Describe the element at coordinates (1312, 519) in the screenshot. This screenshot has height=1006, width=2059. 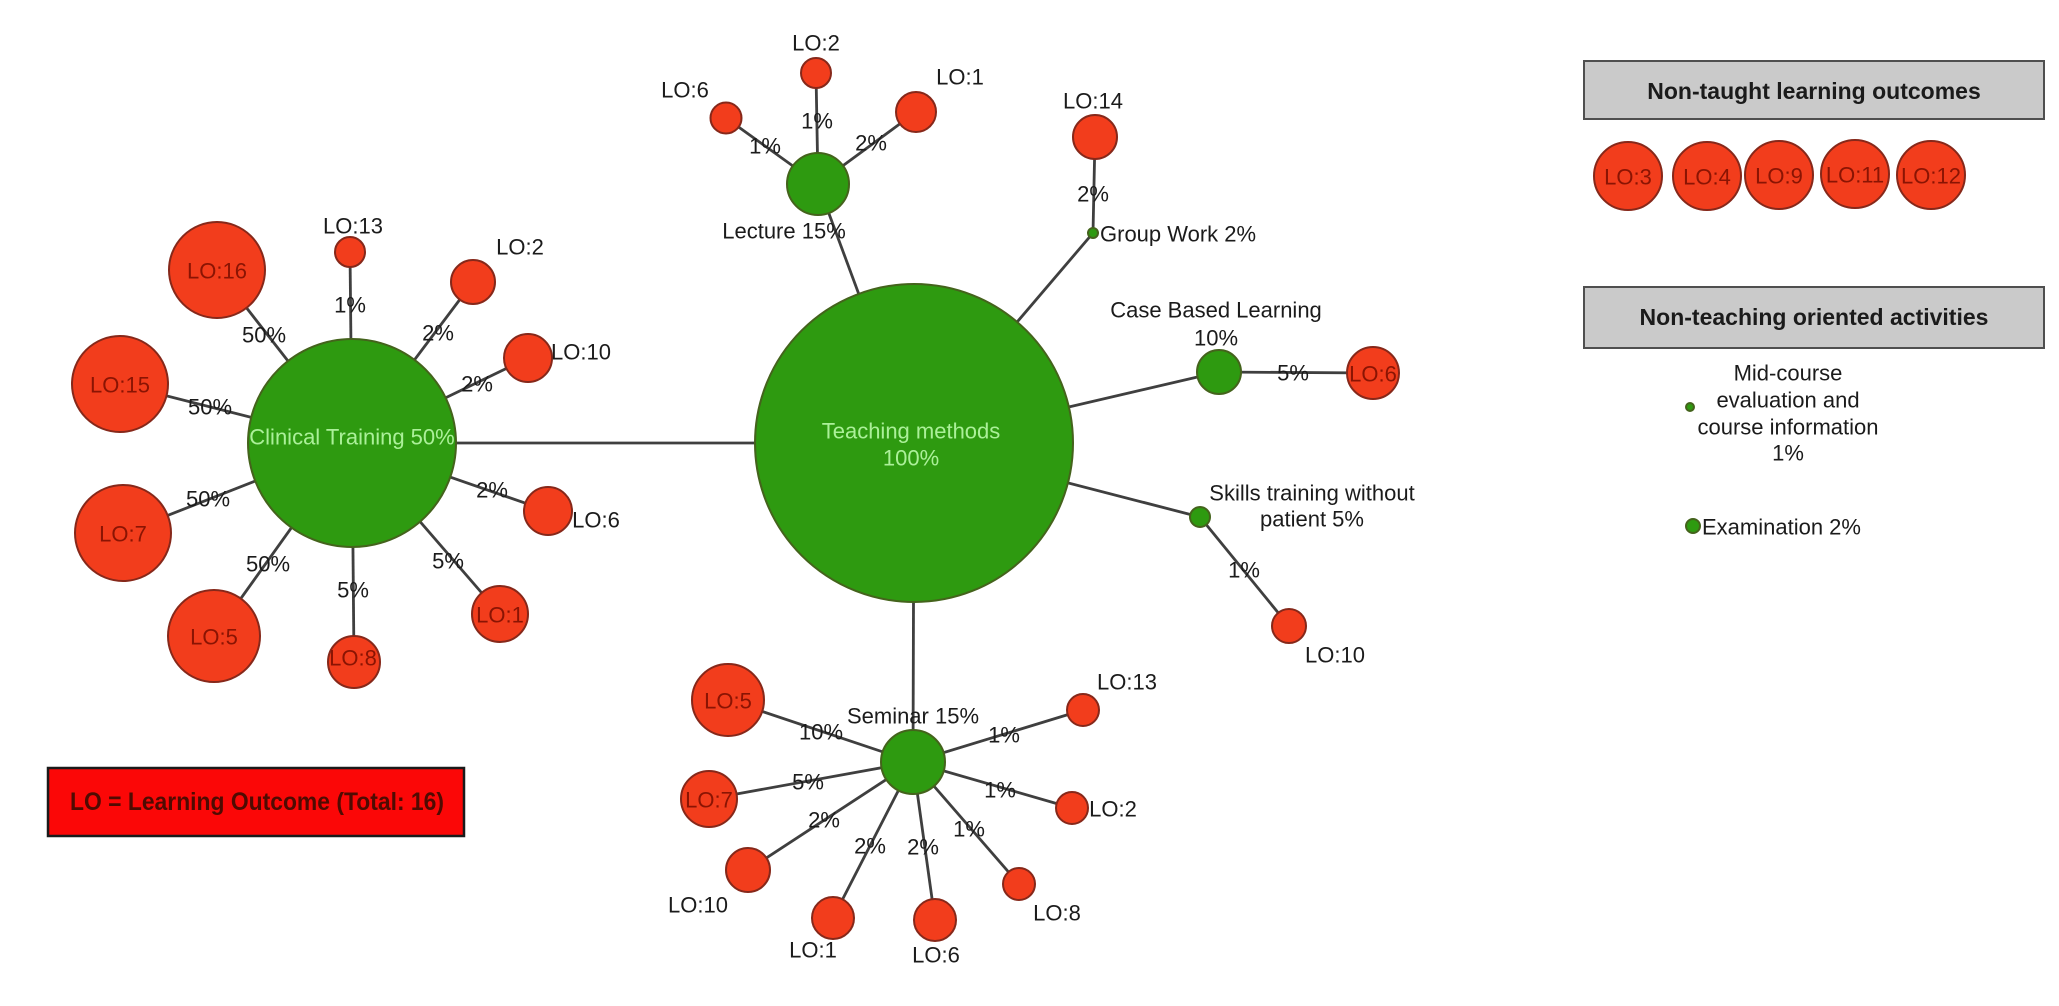
I see `svg-text: patient 5%` at that location.